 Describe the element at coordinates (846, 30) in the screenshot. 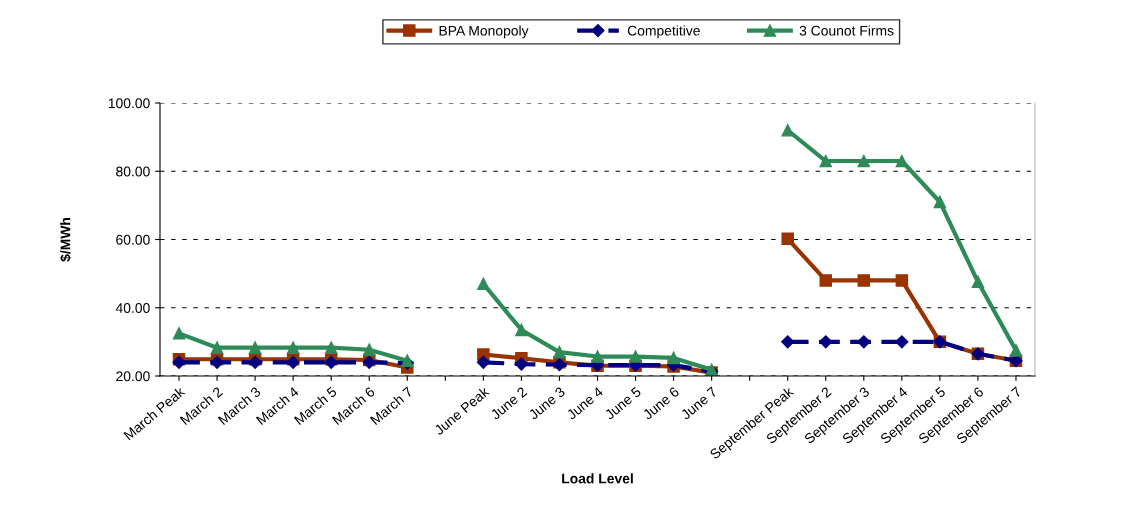

I see `legend-label: 3 Counot Firms` at that location.